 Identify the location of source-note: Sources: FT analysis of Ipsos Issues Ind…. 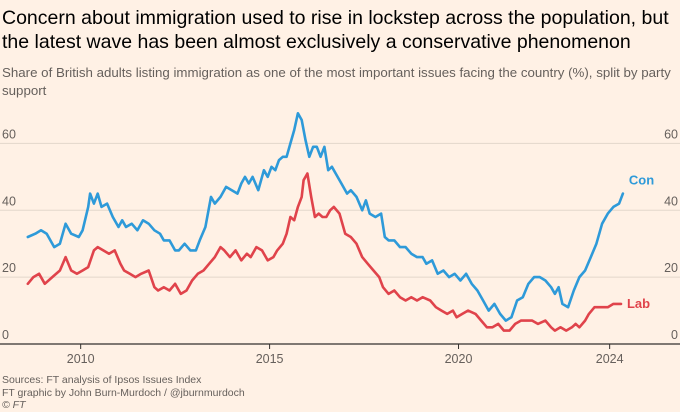
(102, 380).